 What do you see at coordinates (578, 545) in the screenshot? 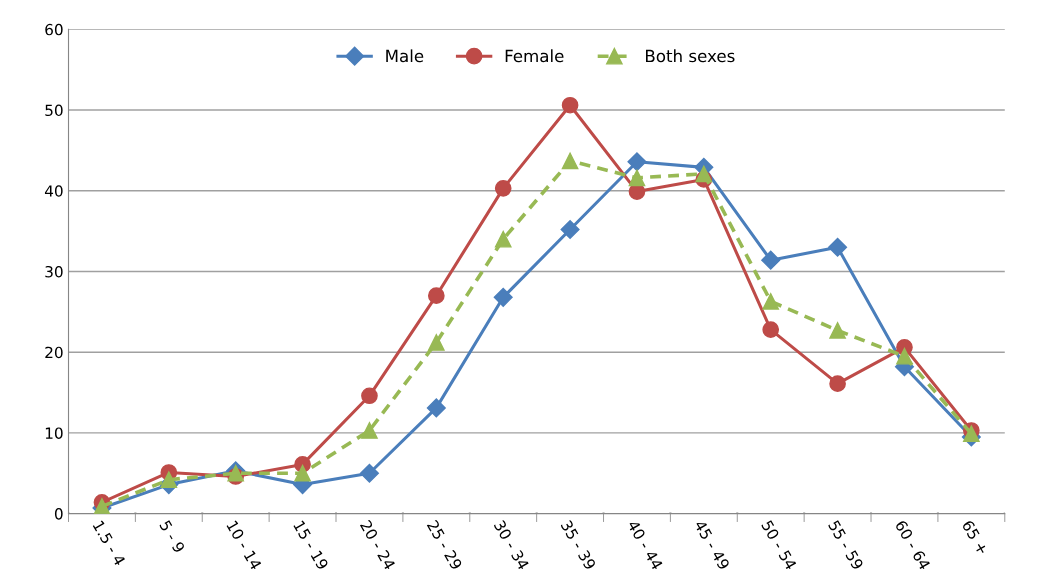
I see `x-tick-label: 35 - 39` at bounding box center [578, 545].